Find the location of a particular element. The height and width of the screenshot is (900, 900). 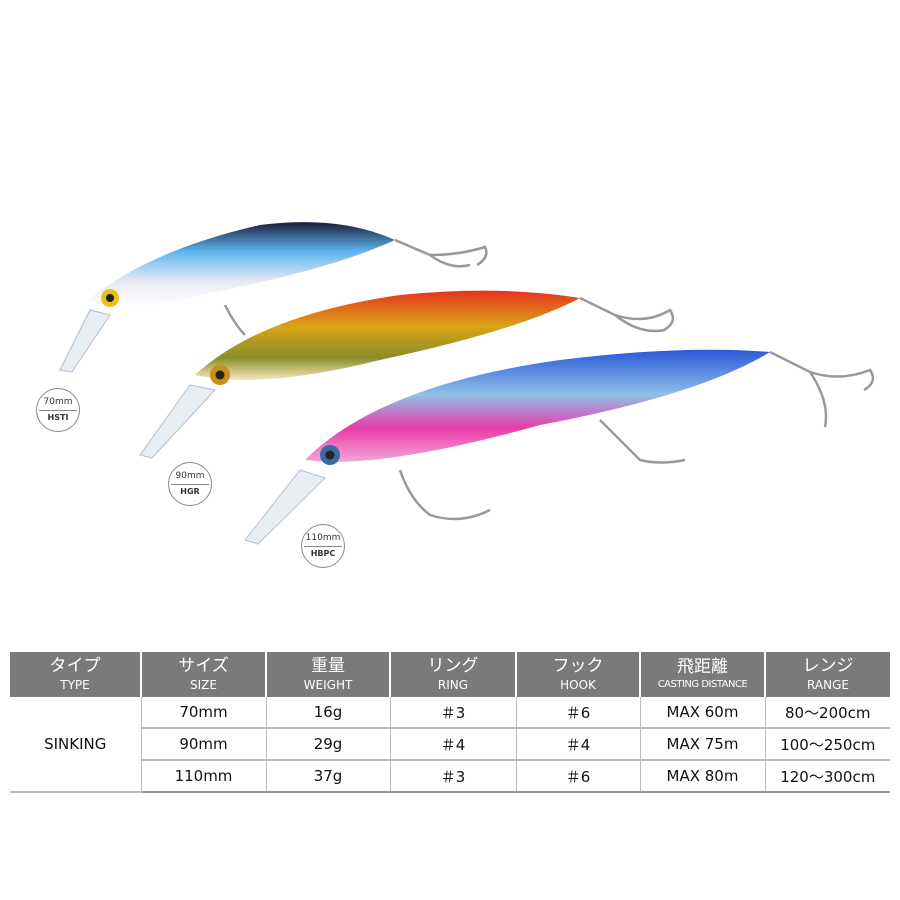

type-cell: SINKING is located at coordinates (75, 745).